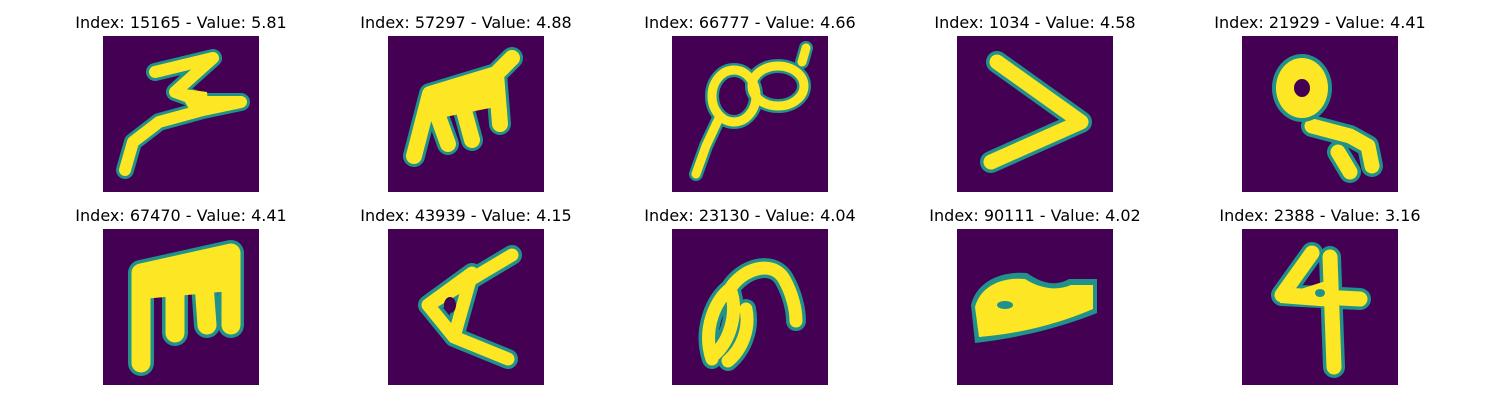 The height and width of the screenshot is (400, 1500). Describe the element at coordinates (1035, 216) in the screenshot. I see `panel-title: Index: 90111 - Value: 4.02` at that location.